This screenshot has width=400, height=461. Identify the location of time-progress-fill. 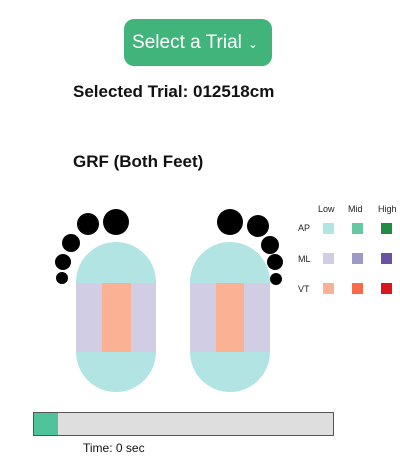
(46, 424).